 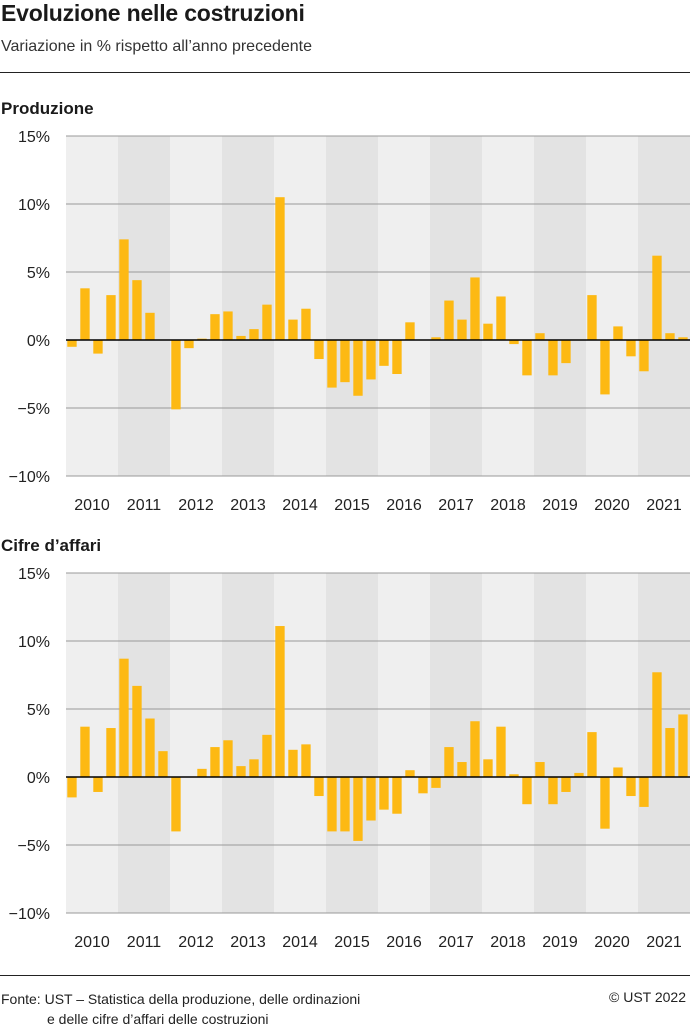 I want to click on bar-q2-2020, so click(x=604, y=803).